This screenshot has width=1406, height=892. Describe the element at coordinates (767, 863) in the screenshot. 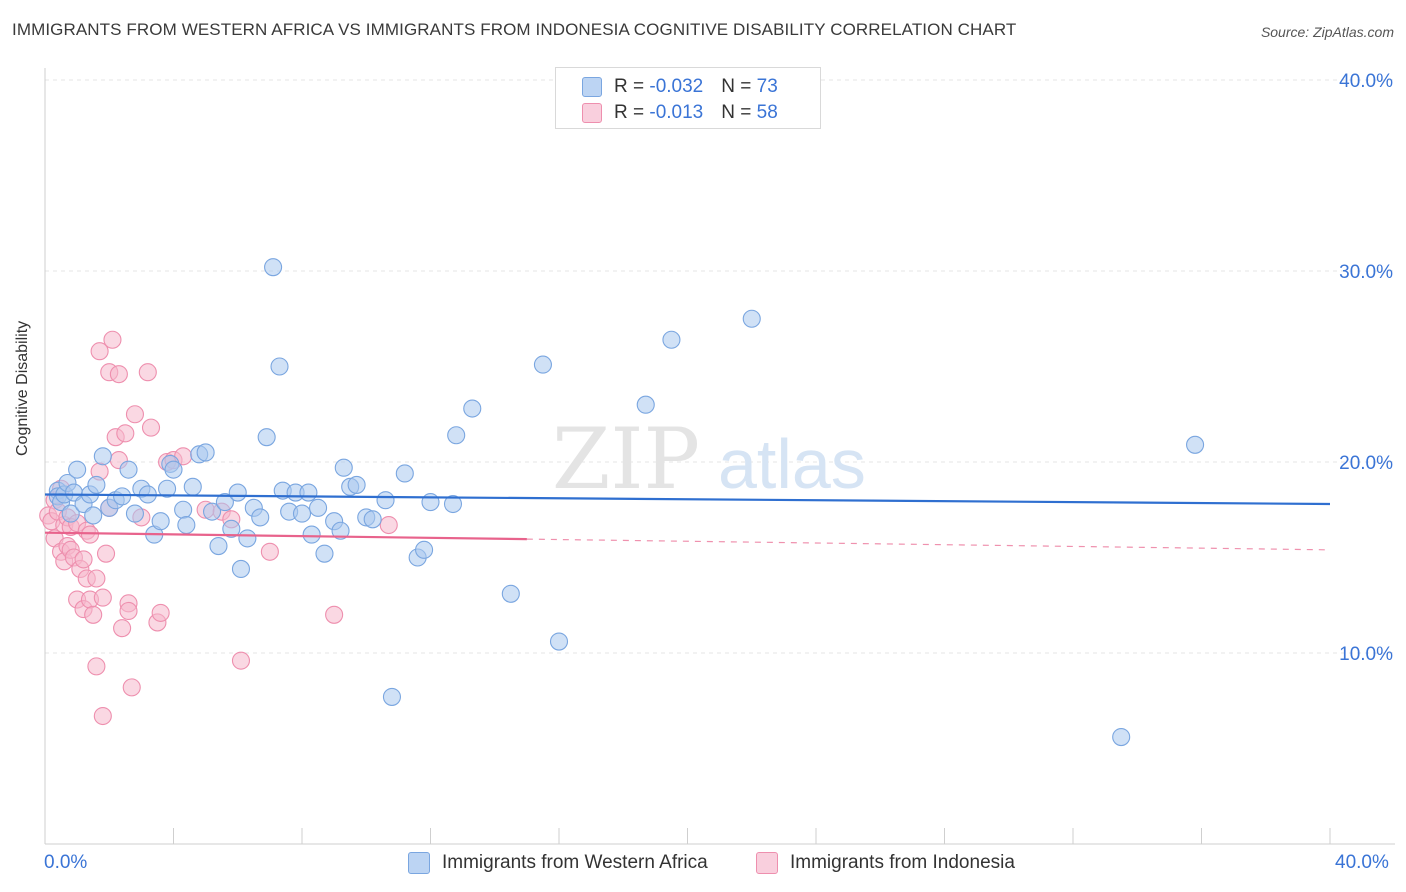

I see `bottom-legend-swatch-pink` at that location.